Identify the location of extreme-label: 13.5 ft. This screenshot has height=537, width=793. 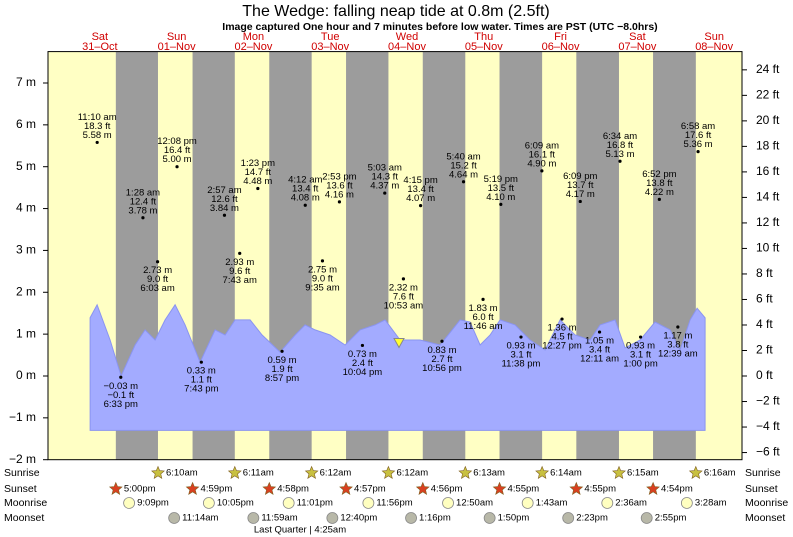
(501, 188).